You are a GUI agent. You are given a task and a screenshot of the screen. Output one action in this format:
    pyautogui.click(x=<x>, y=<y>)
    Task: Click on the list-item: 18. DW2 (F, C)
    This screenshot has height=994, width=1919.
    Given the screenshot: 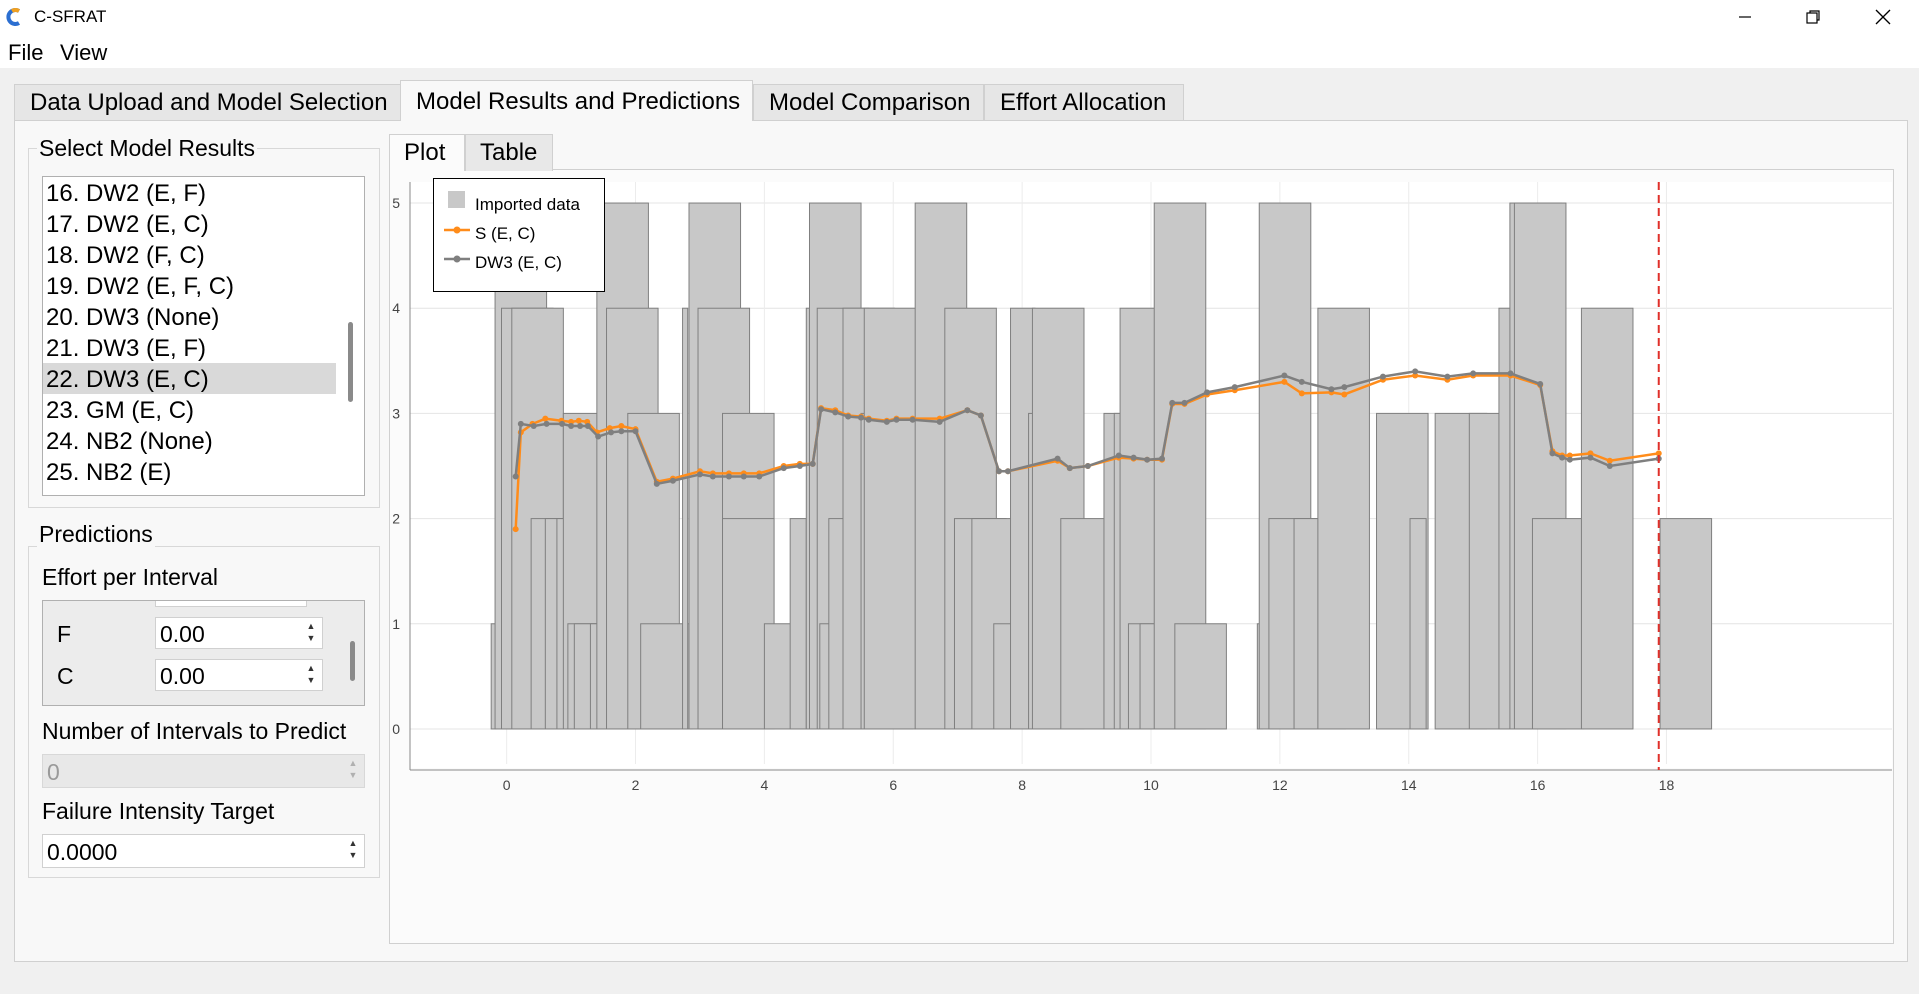 What is the action you would take?
    pyautogui.click(x=125, y=255)
    